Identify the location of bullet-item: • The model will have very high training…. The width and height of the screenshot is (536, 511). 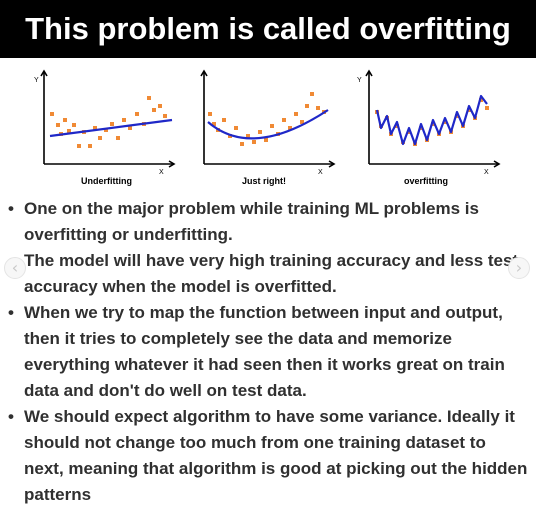
(268, 274).